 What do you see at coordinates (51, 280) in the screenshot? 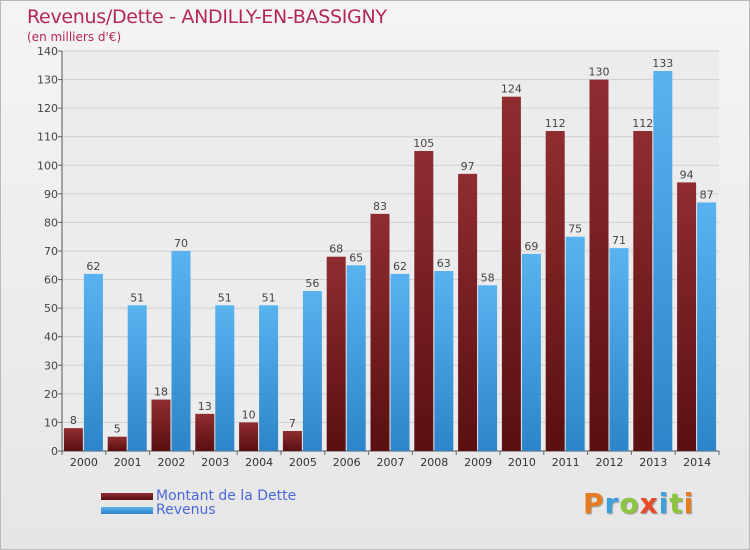
I see `y-tick-label: 60` at bounding box center [51, 280].